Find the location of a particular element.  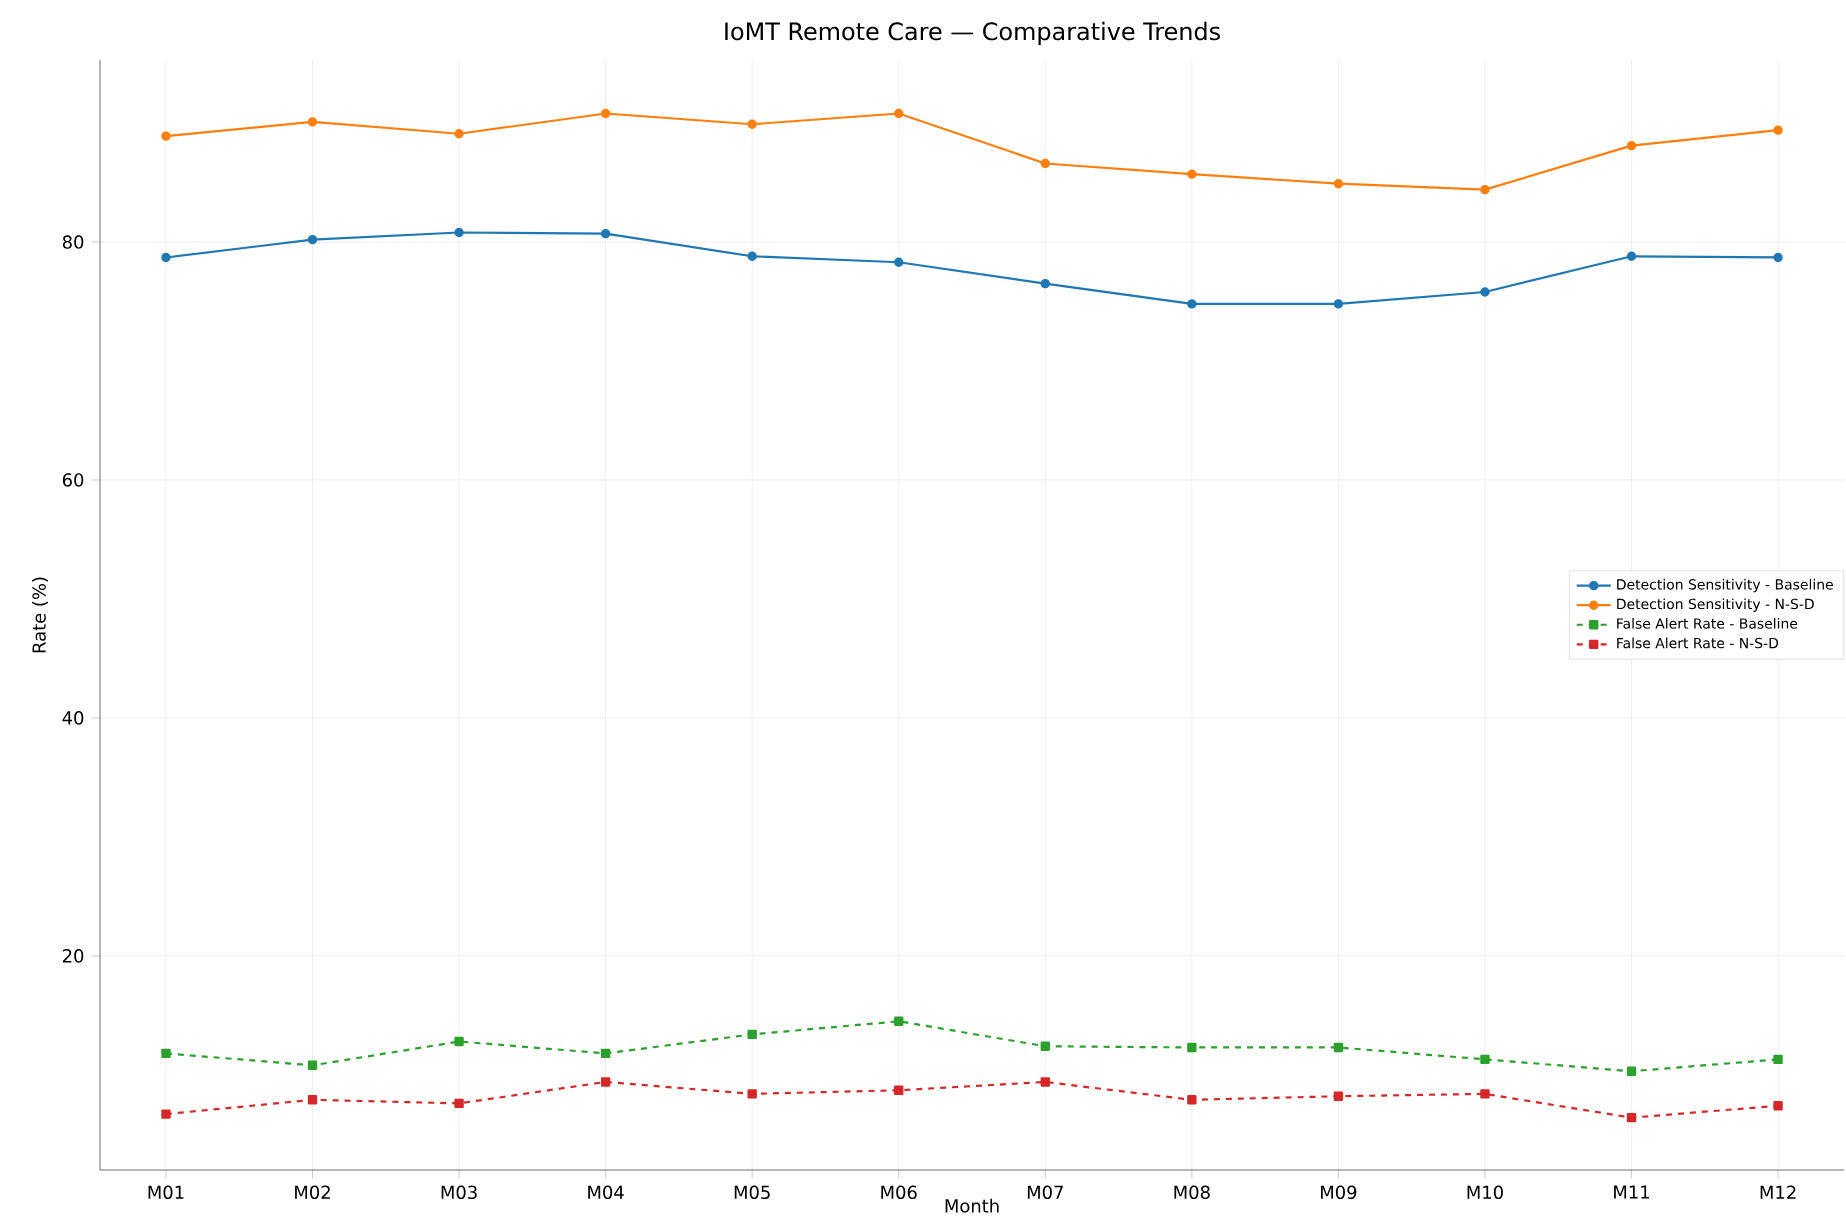

x-tick-label: M08 is located at coordinates (1192, 1192).